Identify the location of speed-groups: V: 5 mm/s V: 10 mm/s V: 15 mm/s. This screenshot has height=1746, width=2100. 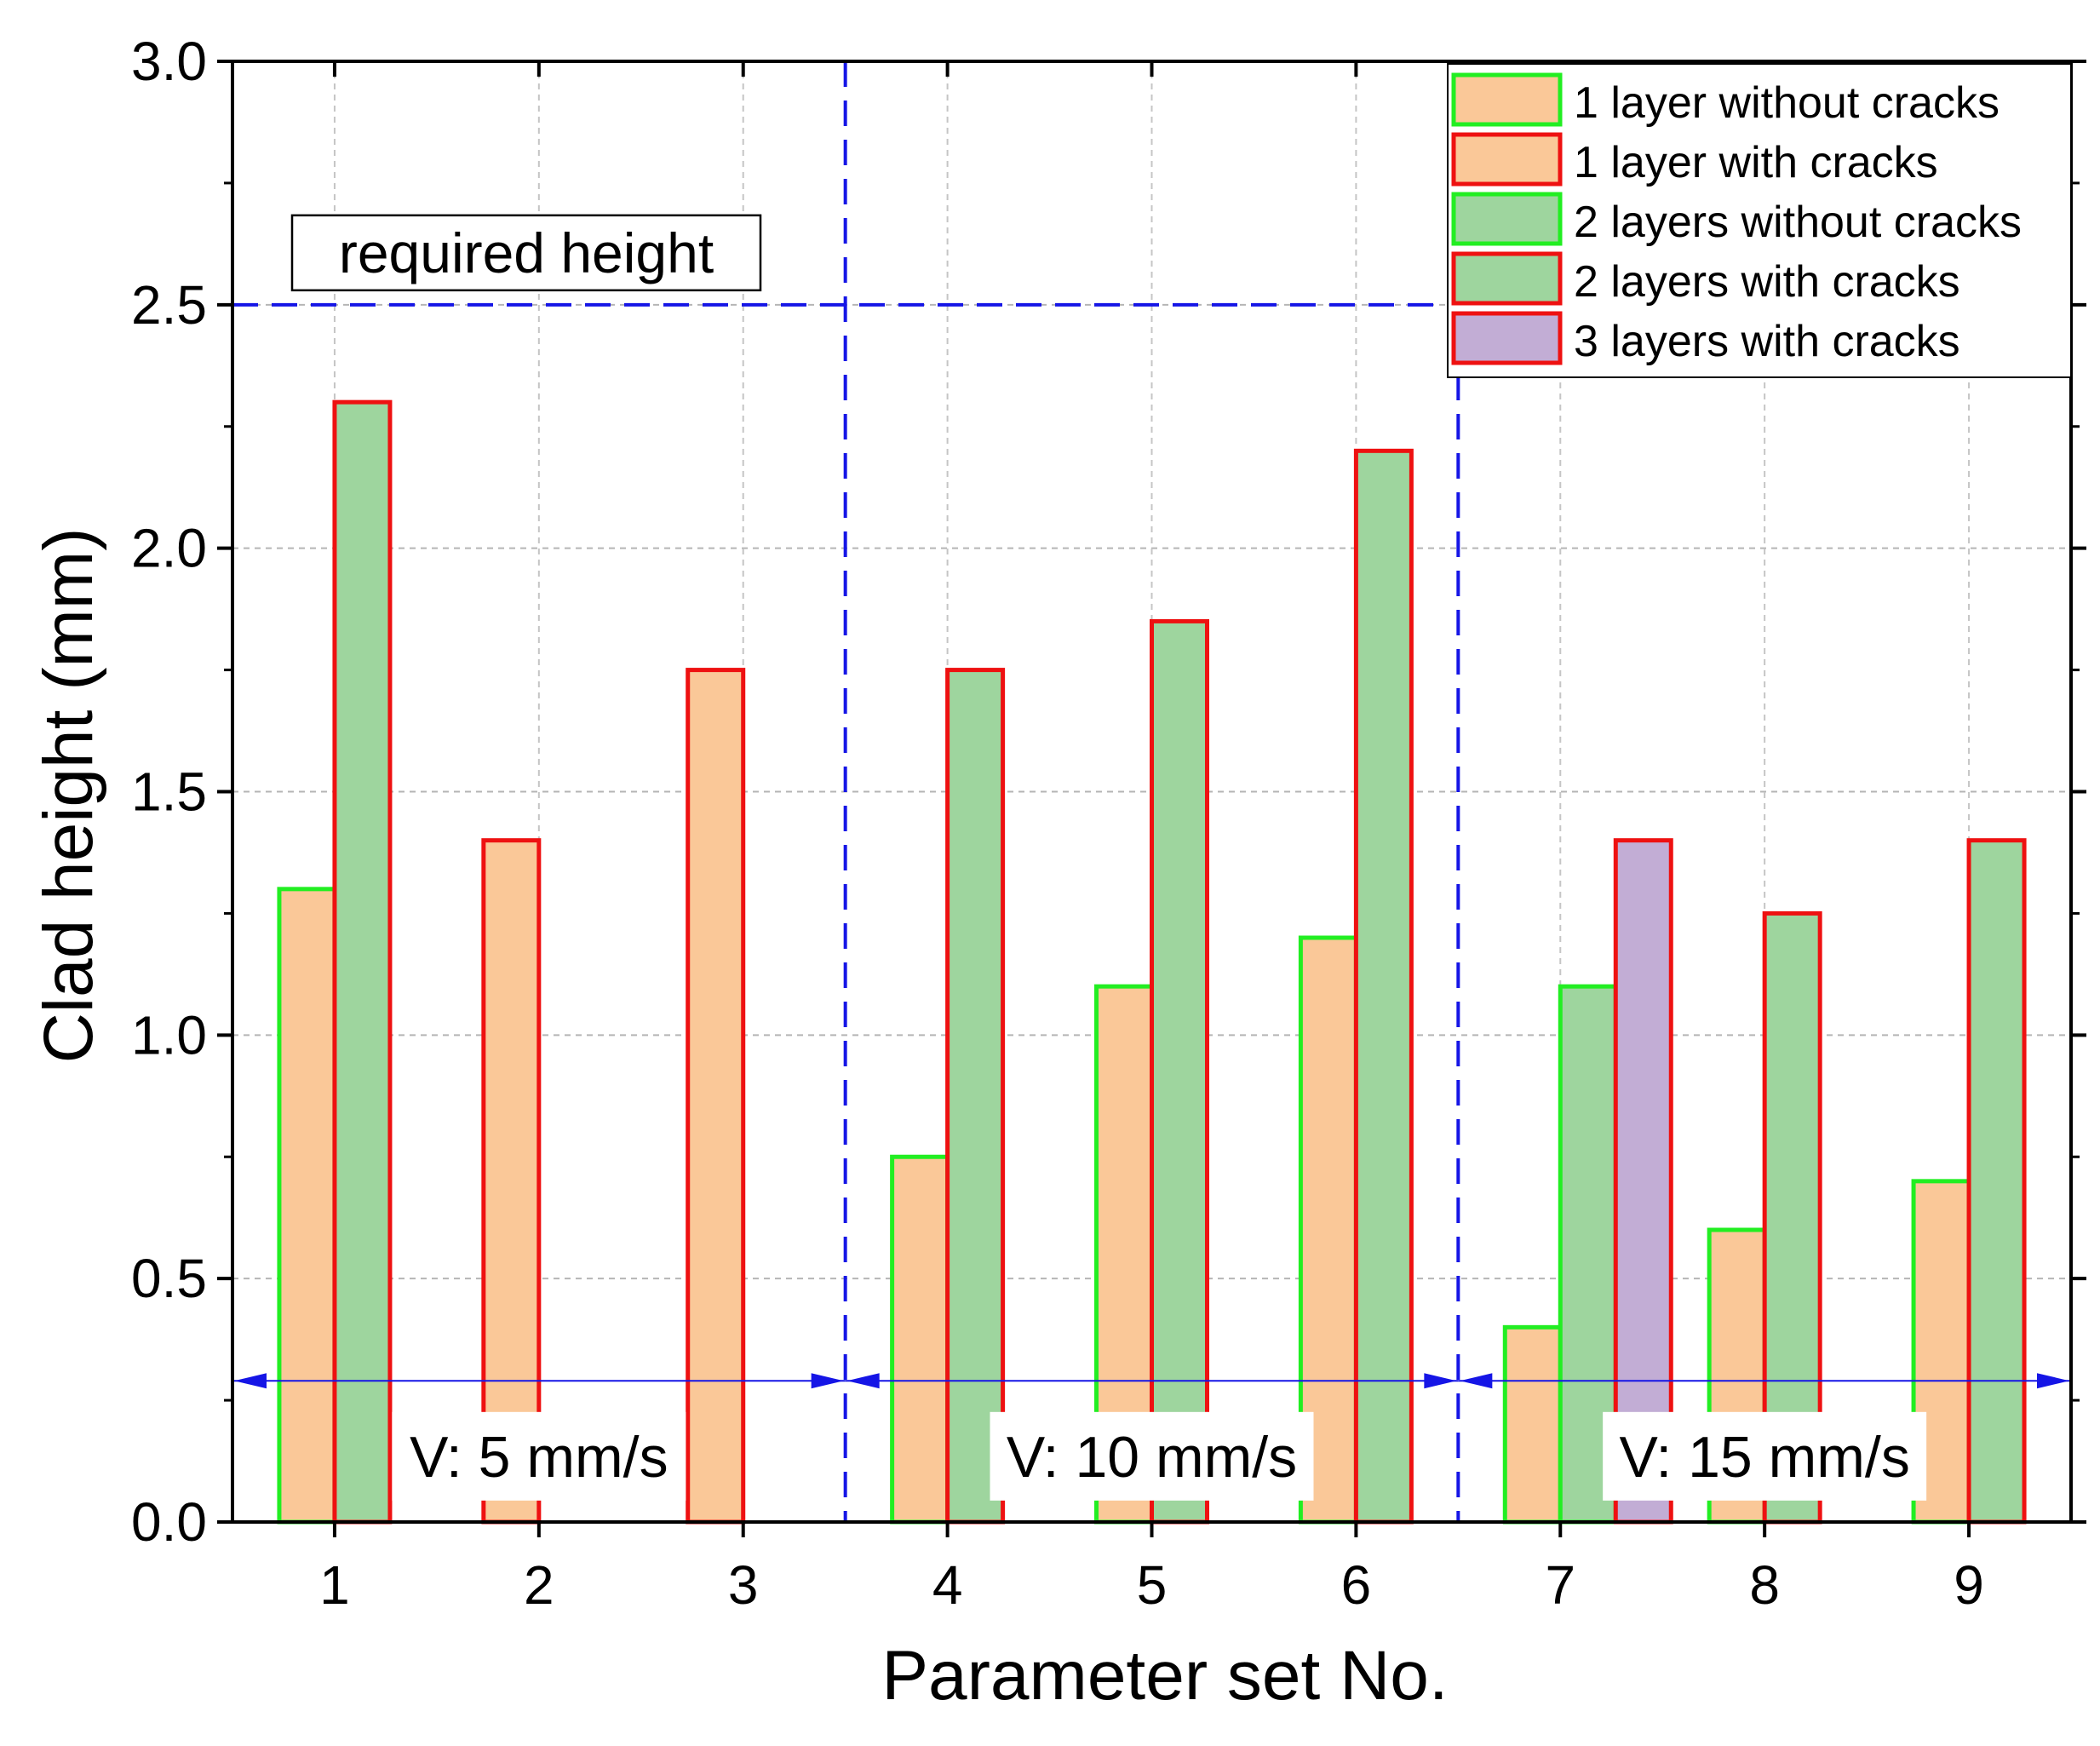
(1151, 1437).